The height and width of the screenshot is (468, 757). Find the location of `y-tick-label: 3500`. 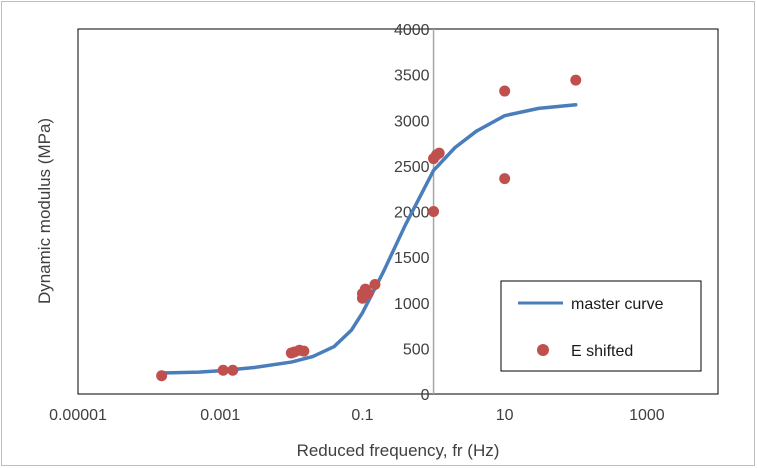

y-tick-label: 3500 is located at coordinates (412, 76).